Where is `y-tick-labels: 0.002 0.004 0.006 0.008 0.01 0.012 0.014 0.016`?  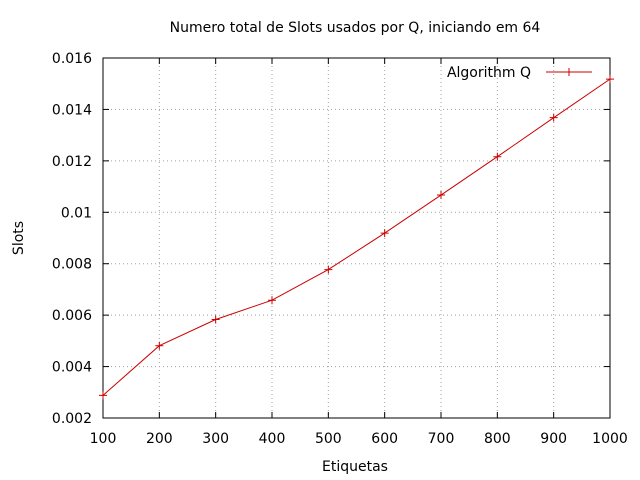
y-tick-labels: 0.002 0.004 0.006 0.008 0.01 0.012 0.014 0.016 is located at coordinates (72, 239).